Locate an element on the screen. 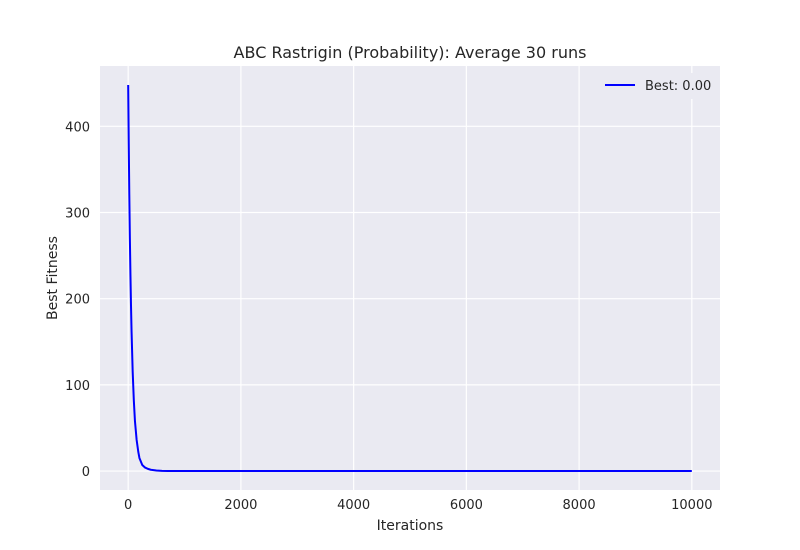 This screenshot has width=800, height=550. legend: Best: 0.00 is located at coordinates (655, 86).